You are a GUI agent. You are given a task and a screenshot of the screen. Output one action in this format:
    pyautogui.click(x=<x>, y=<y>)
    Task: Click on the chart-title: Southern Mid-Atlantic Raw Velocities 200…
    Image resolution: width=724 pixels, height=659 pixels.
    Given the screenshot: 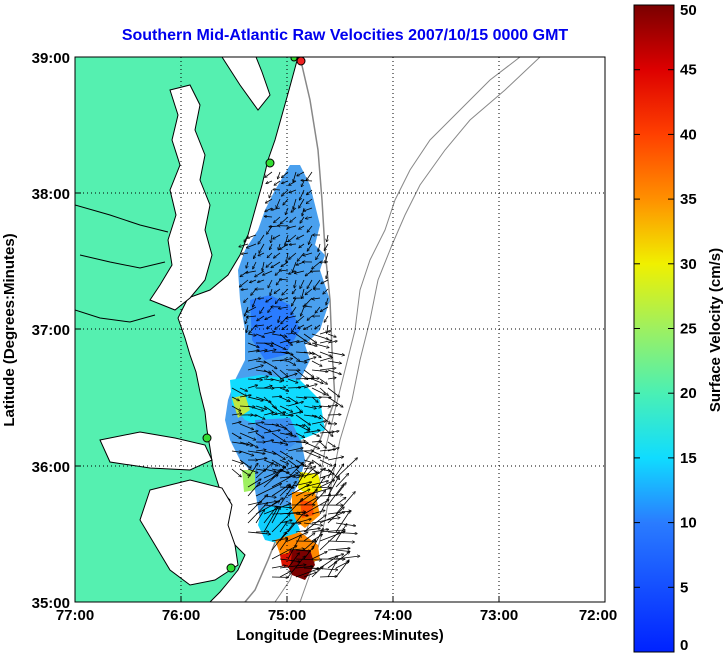 What is the action you would take?
    pyautogui.click(x=345, y=35)
    